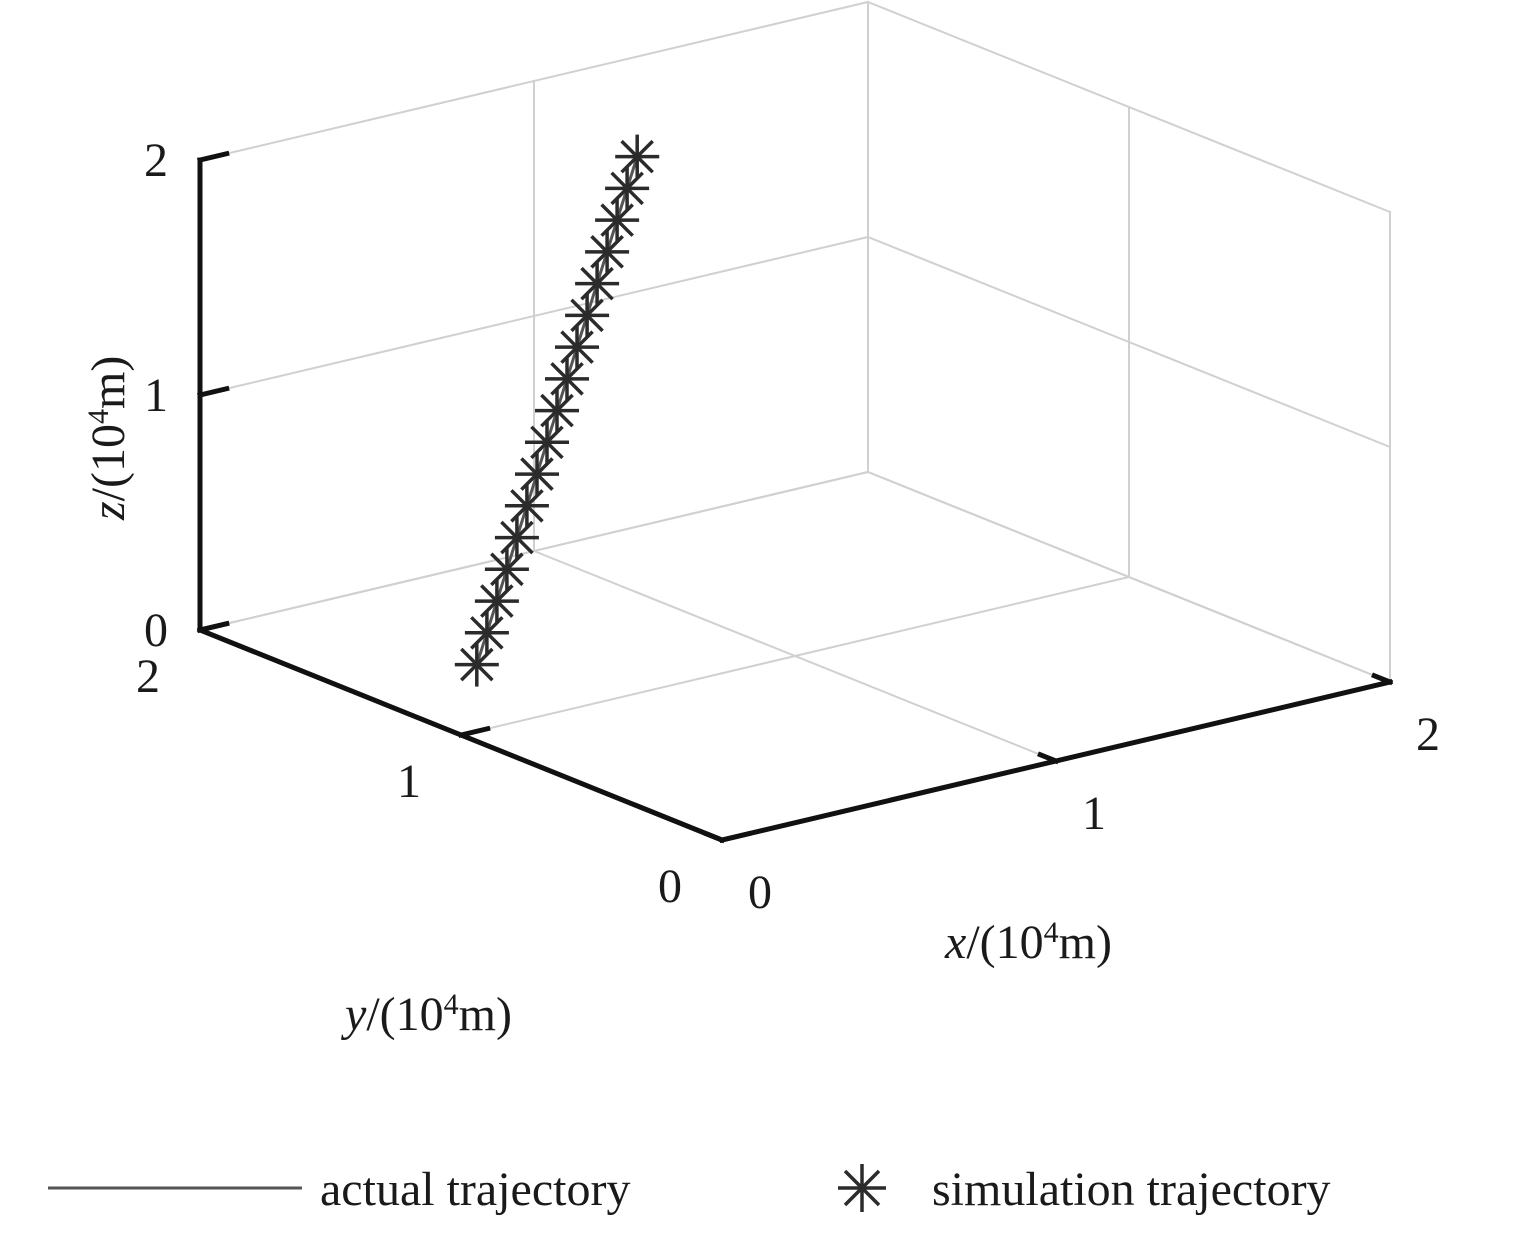 The width and height of the screenshot is (1535, 1236). I want to click on y-tick-label: 2, so click(148, 676).